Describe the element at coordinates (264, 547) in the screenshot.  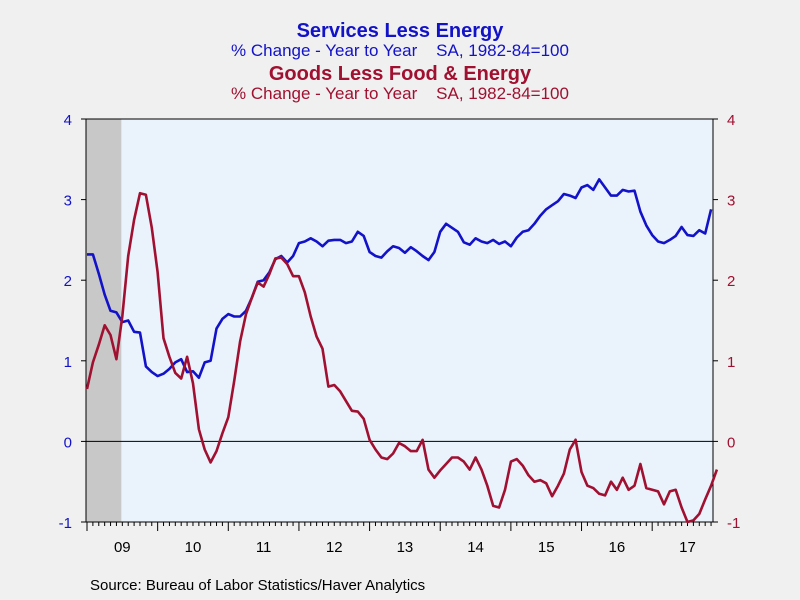
I see `x-tick-label: 11` at that location.